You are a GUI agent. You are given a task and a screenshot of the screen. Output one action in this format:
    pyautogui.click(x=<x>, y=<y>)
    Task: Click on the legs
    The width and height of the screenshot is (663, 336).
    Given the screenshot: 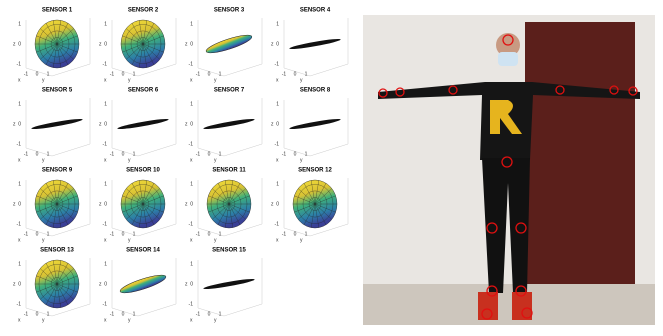 What is the action you would take?
    pyautogui.click(x=506, y=225)
    